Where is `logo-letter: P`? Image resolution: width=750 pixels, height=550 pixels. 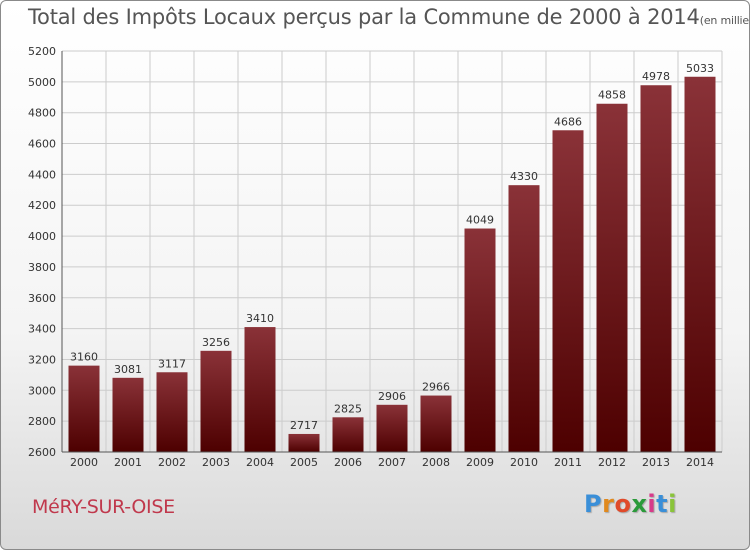 logo-letter: P is located at coordinates (593, 504).